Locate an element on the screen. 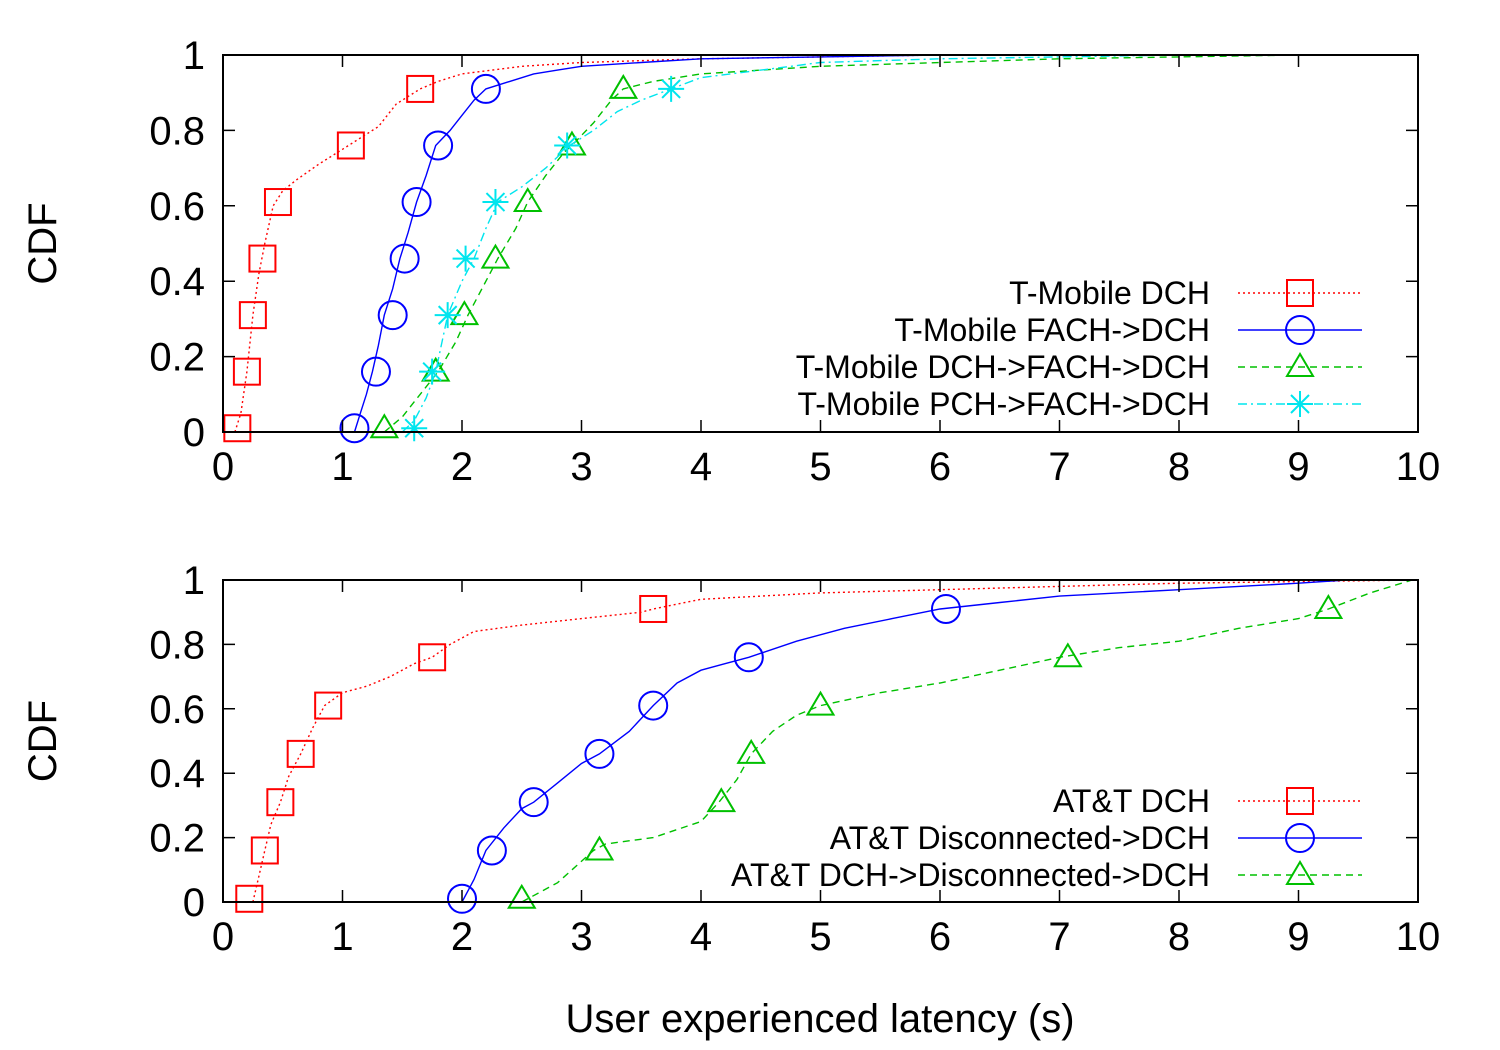 The image size is (1500, 1050). y-tick-label: 0.8 is located at coordinates (177, 131).